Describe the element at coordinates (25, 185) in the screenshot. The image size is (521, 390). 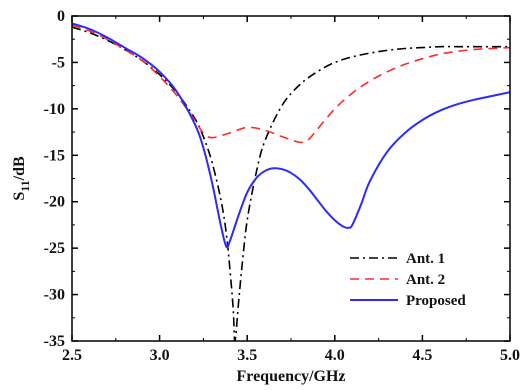
I see `y-axis-title-subscript: 11` at that location.